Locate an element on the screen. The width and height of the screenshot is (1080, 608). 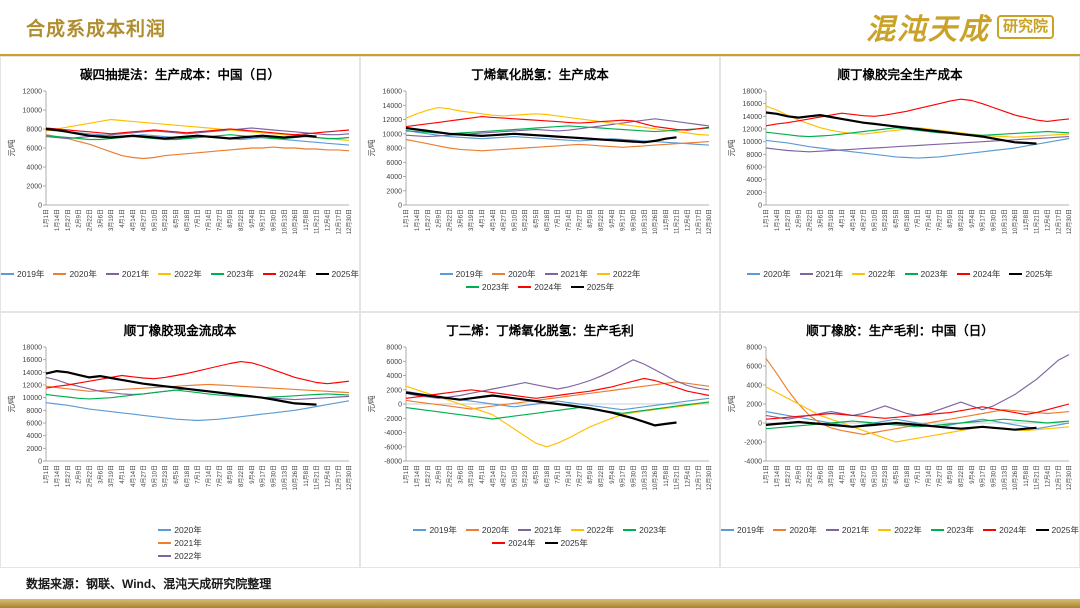
svg-text: 16000 is located at coordinates (753, 104).